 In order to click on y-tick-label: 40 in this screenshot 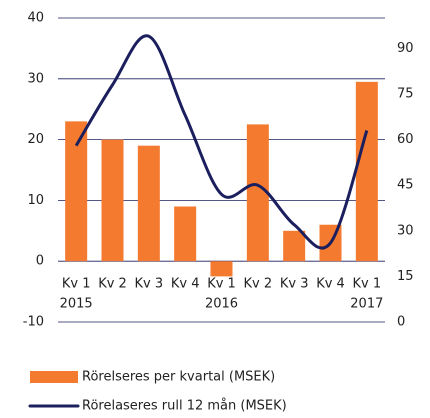, I will do `click(35, 18)`.